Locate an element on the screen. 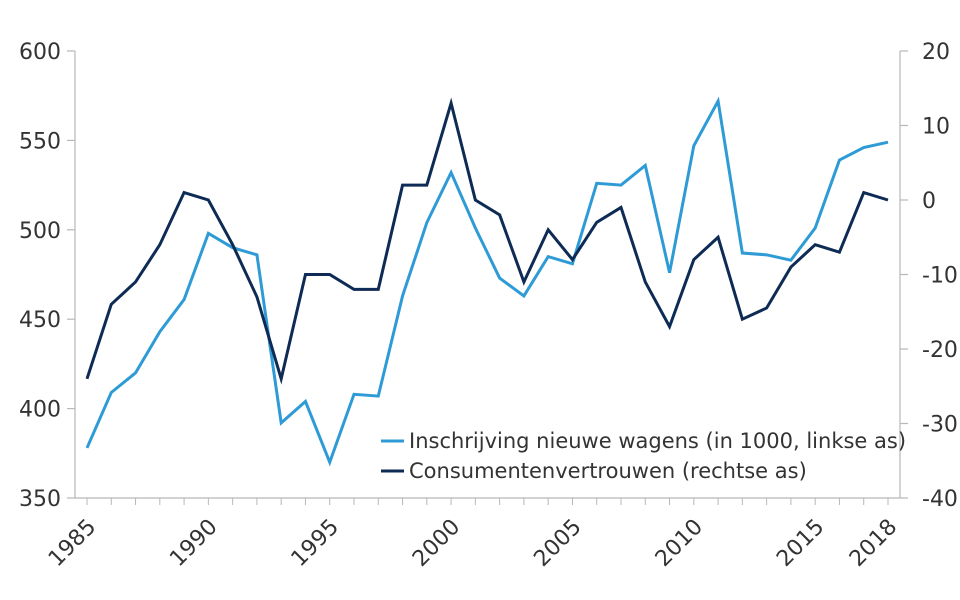 This screenshot has height=600, width=960. left-y-tick-label: 550 is located at coordinates (40, 141).